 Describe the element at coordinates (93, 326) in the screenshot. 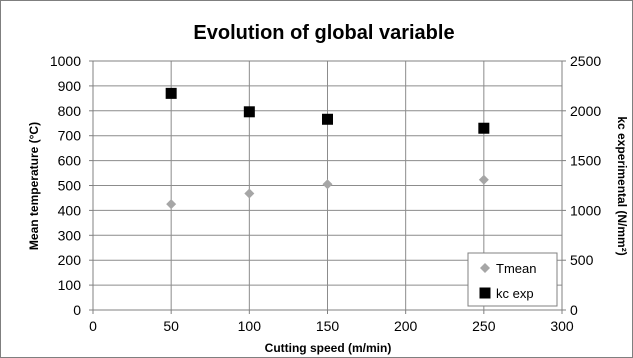

I see `x-tick-label-0: 0` at that location.